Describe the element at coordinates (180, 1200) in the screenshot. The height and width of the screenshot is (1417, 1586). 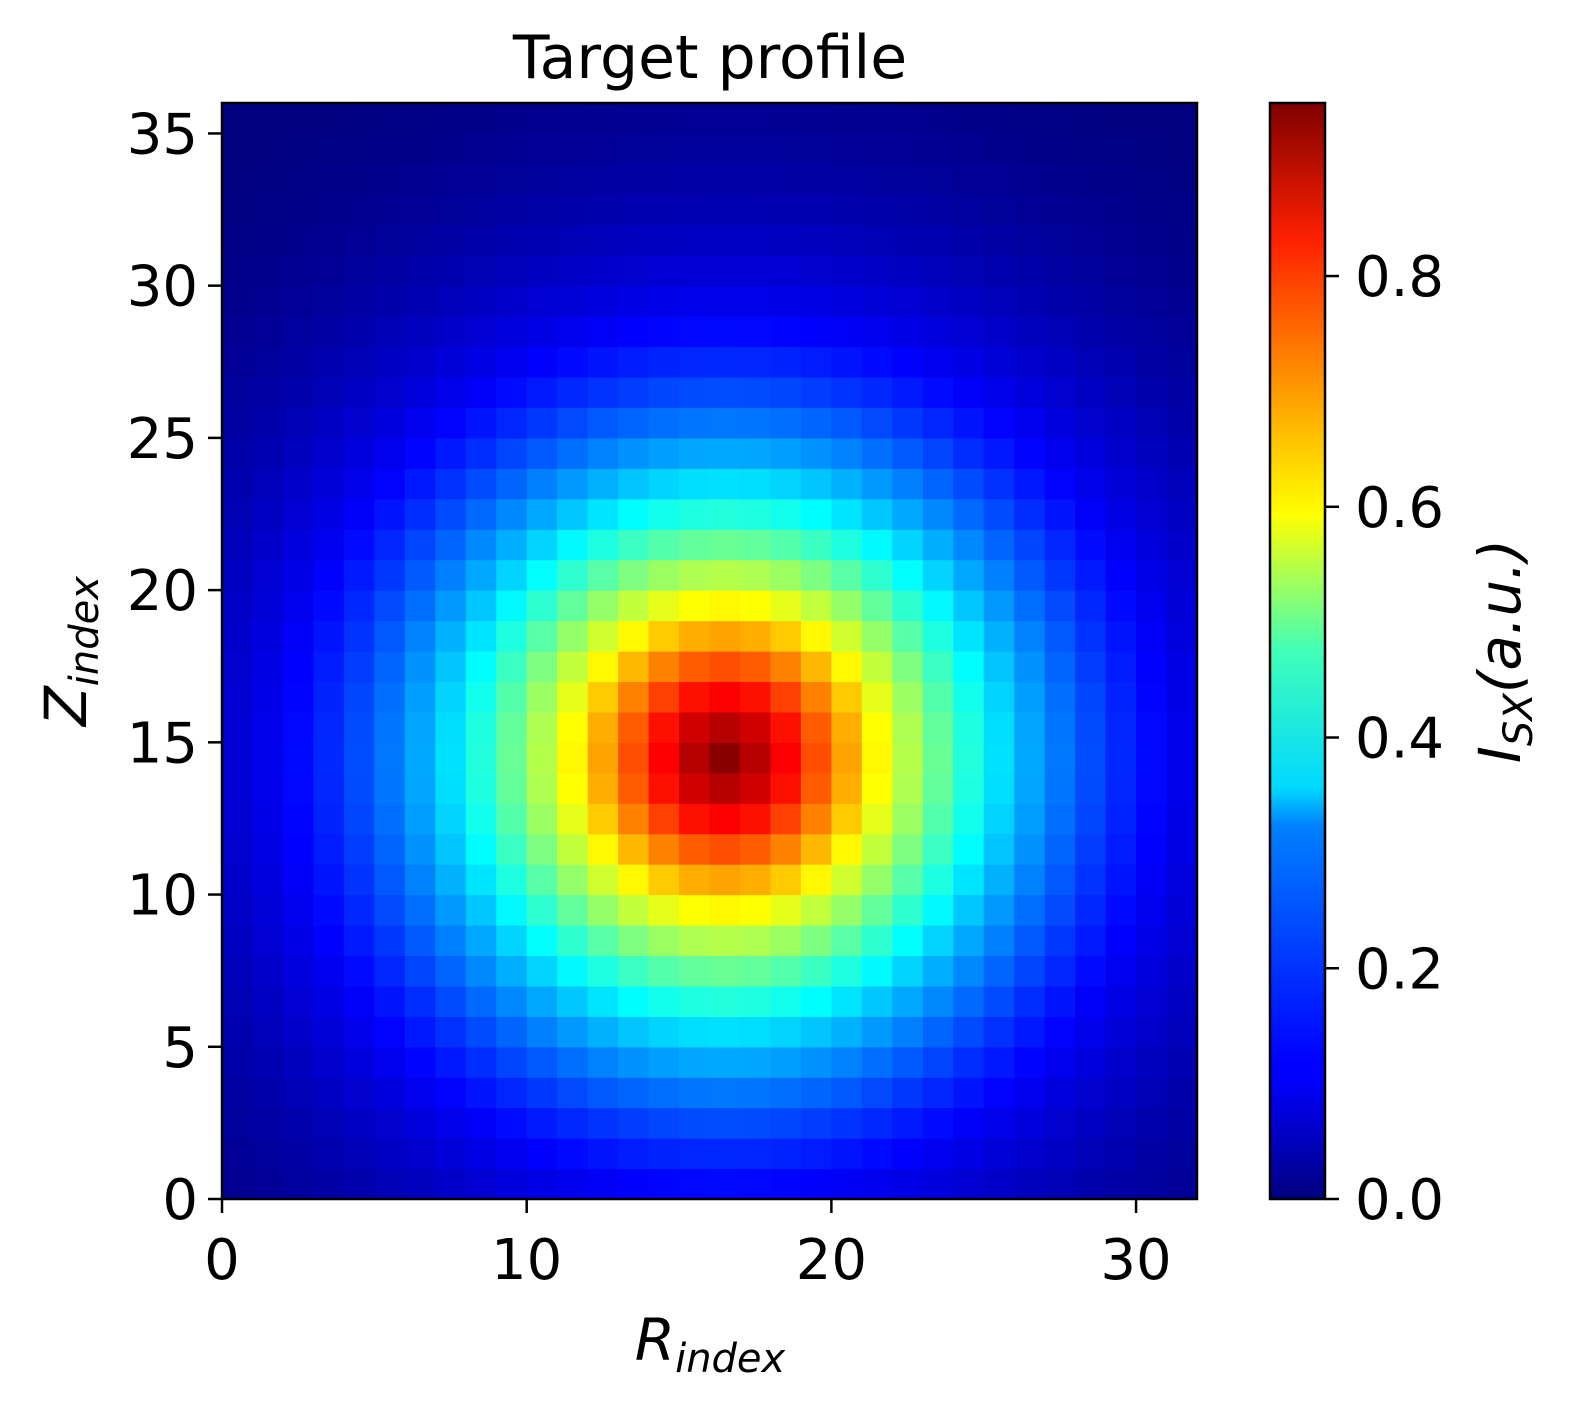
I see `y-tick-label: 0` at that location.